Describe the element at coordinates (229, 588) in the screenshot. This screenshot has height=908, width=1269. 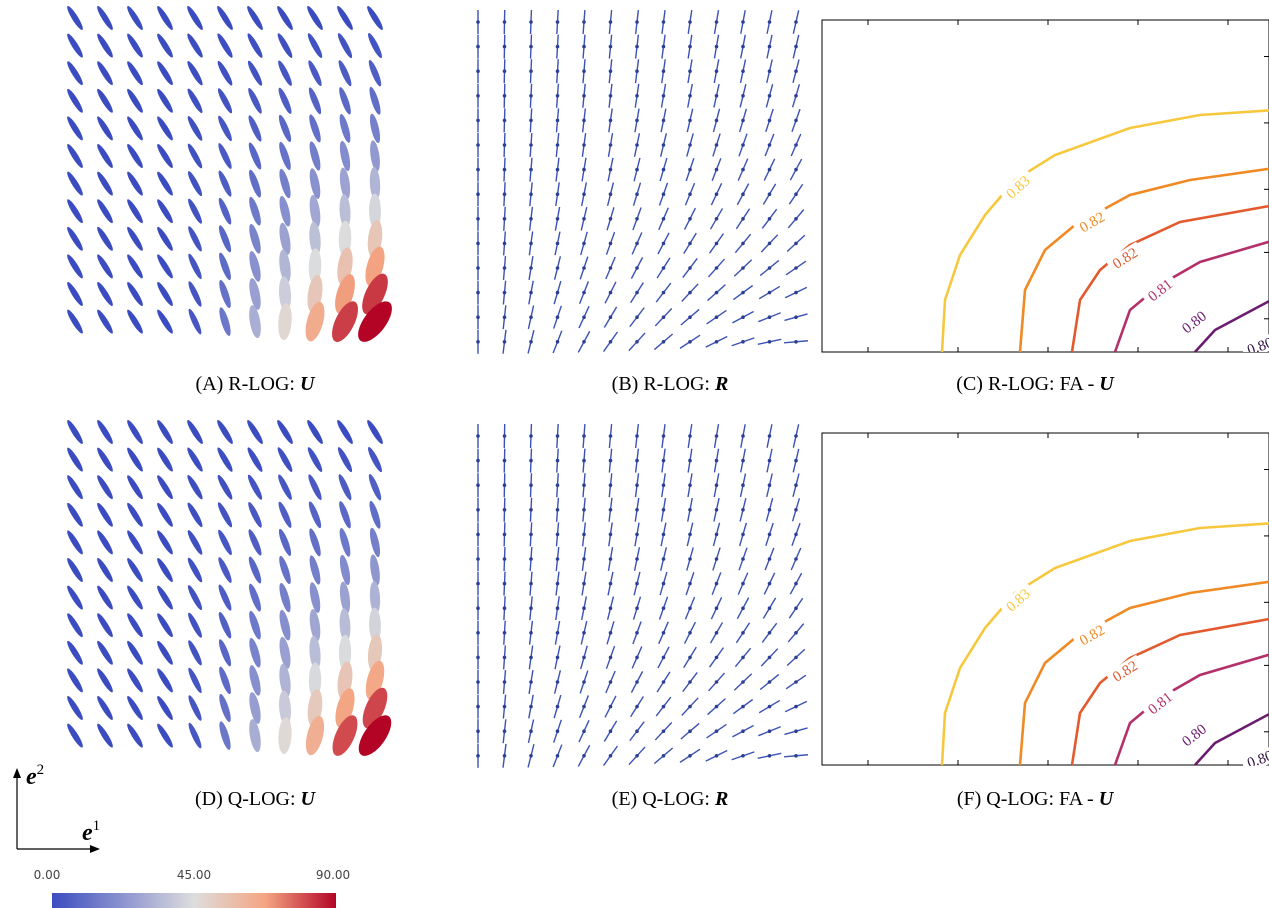
I see `tensor-glyphs` at that location.